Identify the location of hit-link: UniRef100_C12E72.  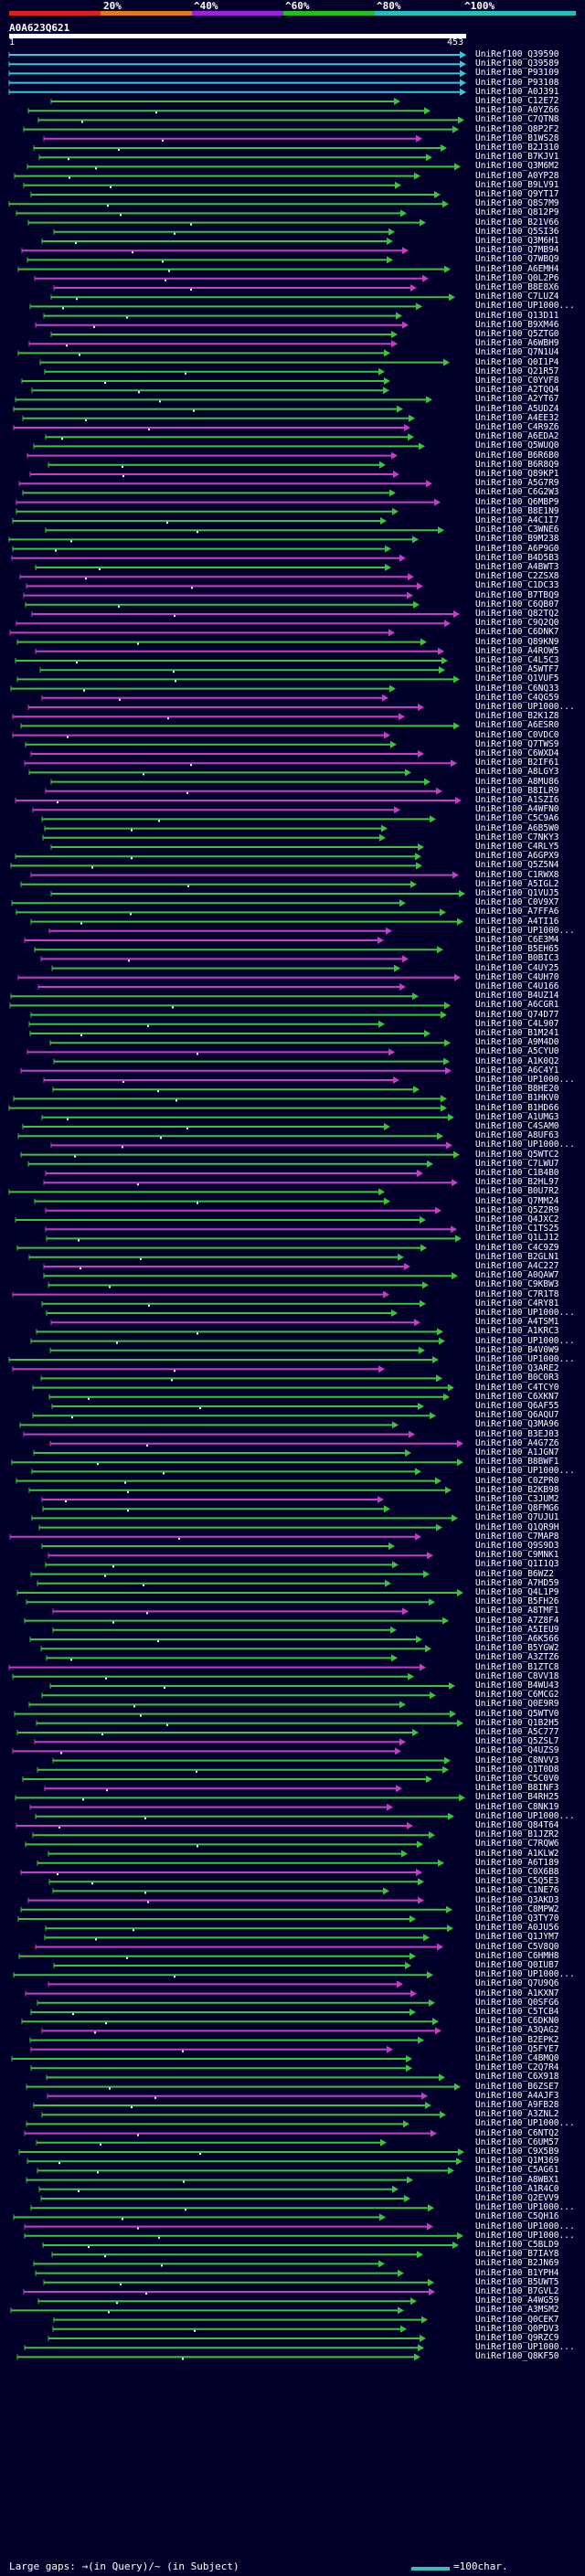
(517, 101).